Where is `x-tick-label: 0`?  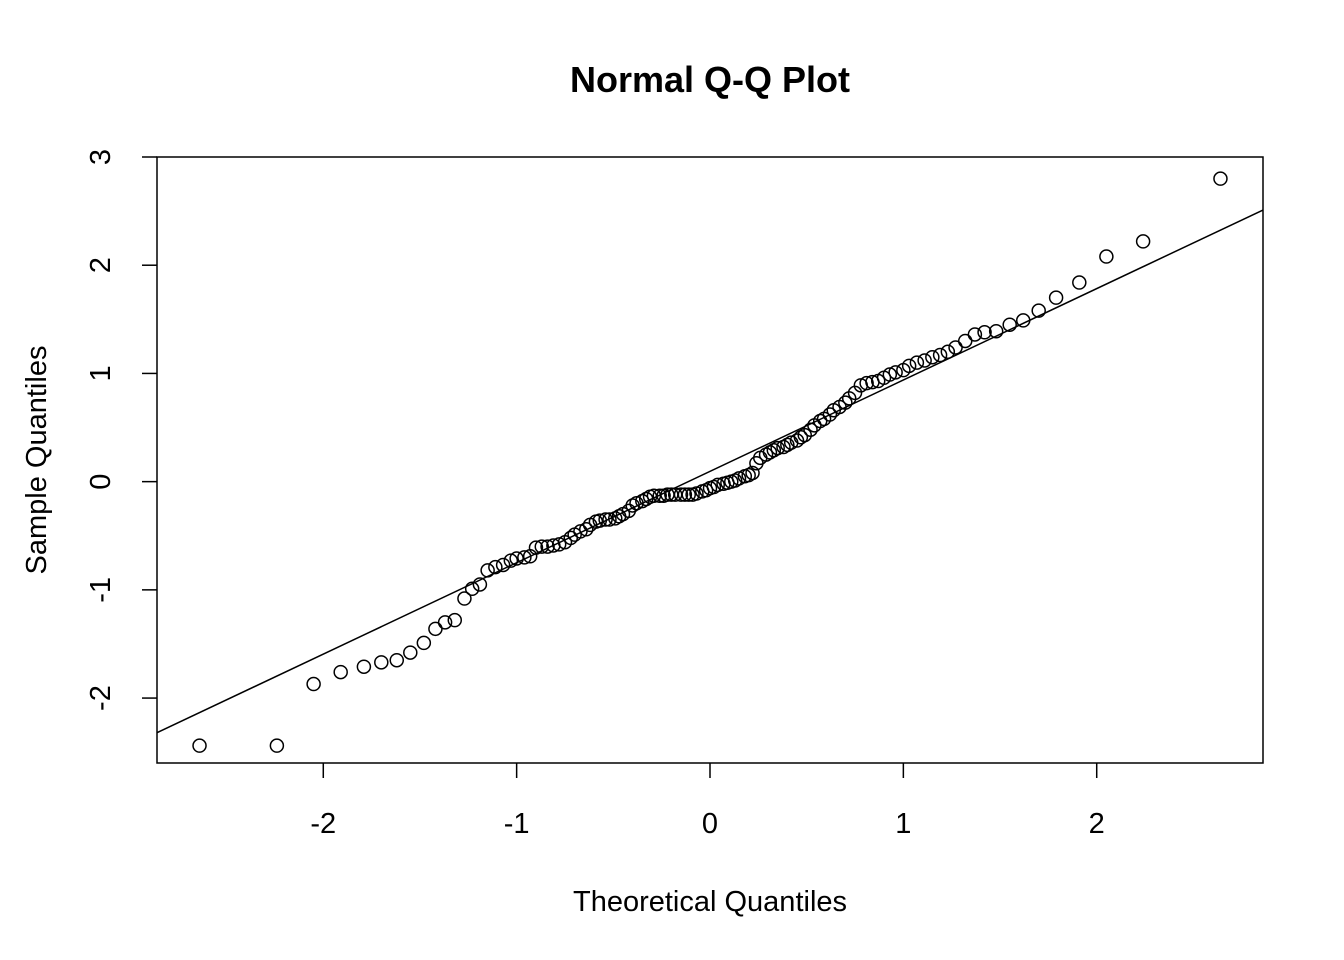
x-tick-label: 0 is located at coordinates (710, 824).